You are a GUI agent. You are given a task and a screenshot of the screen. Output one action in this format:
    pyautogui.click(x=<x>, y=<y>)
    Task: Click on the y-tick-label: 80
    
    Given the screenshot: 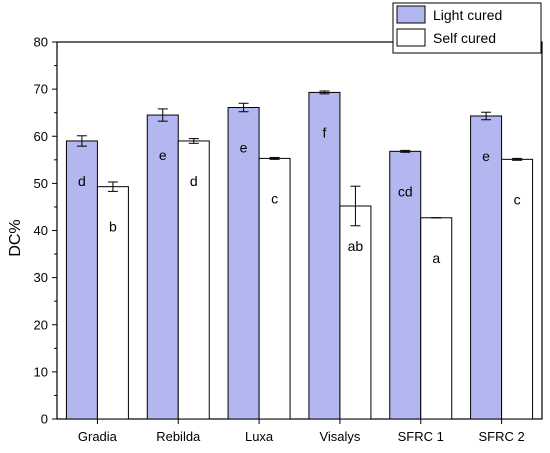 What is the action you would take?
    pyautogui.click(x=41, y=42)
    